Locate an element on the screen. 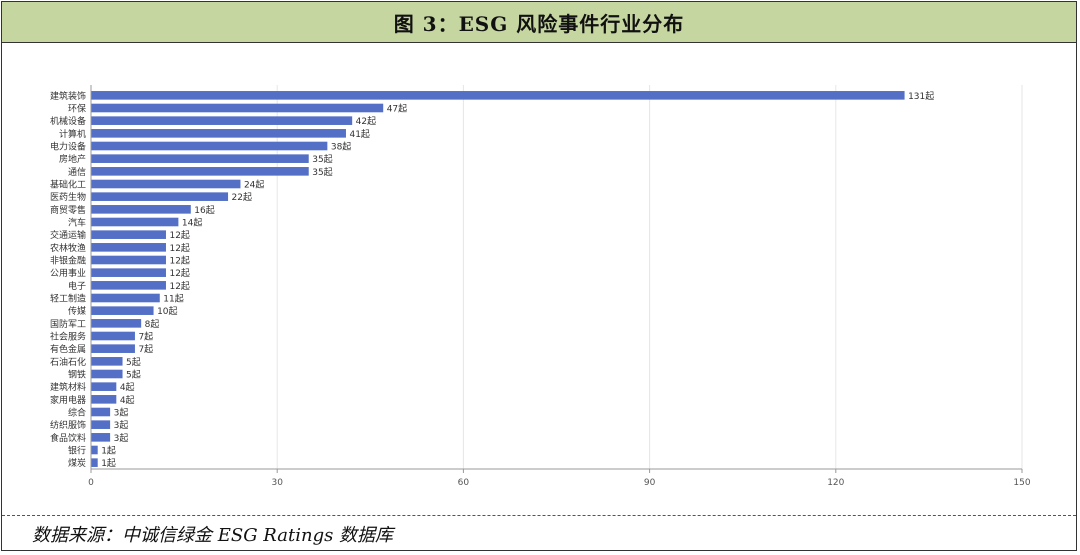 This screenshot has height=555, width=1080. category-label: 商贸零售 is located at coordinates (68, 210).